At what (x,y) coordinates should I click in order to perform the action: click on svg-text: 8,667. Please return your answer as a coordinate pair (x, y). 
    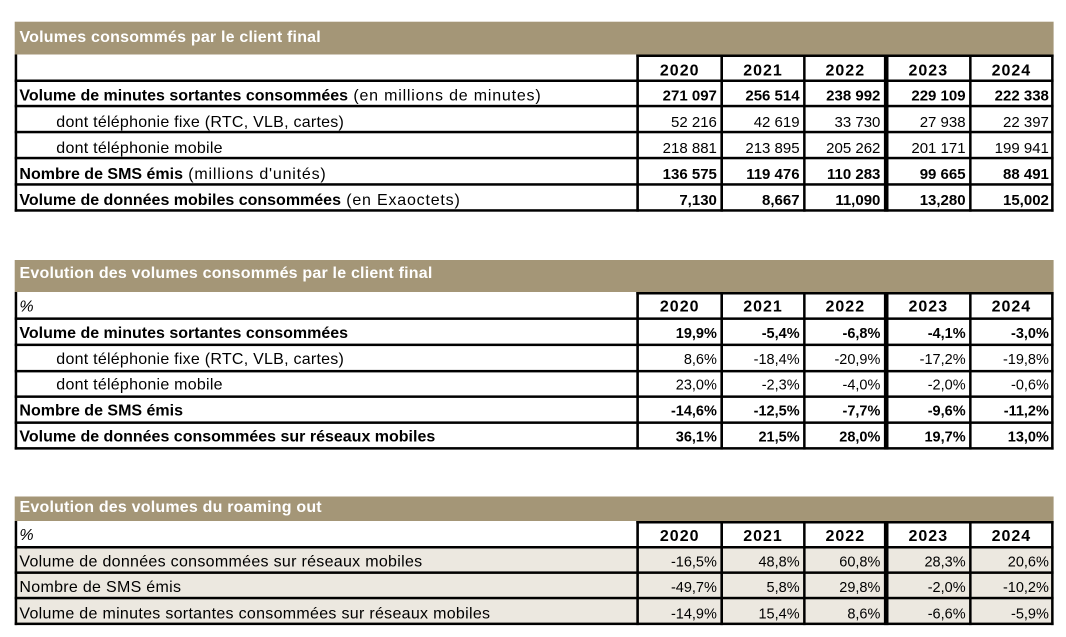
    Looking at the image, I should click on (781, 200).